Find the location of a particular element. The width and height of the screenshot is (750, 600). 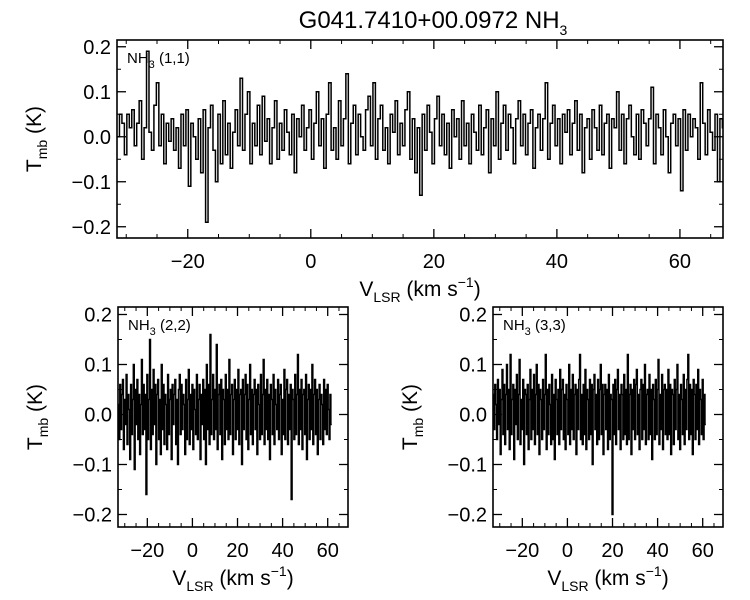

figure-title: G041.7410+00.0972 NH3 is located at coordinates (433, 22).